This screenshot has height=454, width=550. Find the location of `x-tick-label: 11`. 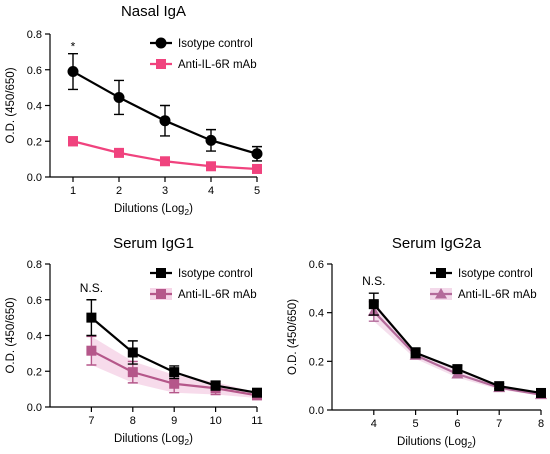

x-tick-label: 11 is located at coordinates (256, 421).